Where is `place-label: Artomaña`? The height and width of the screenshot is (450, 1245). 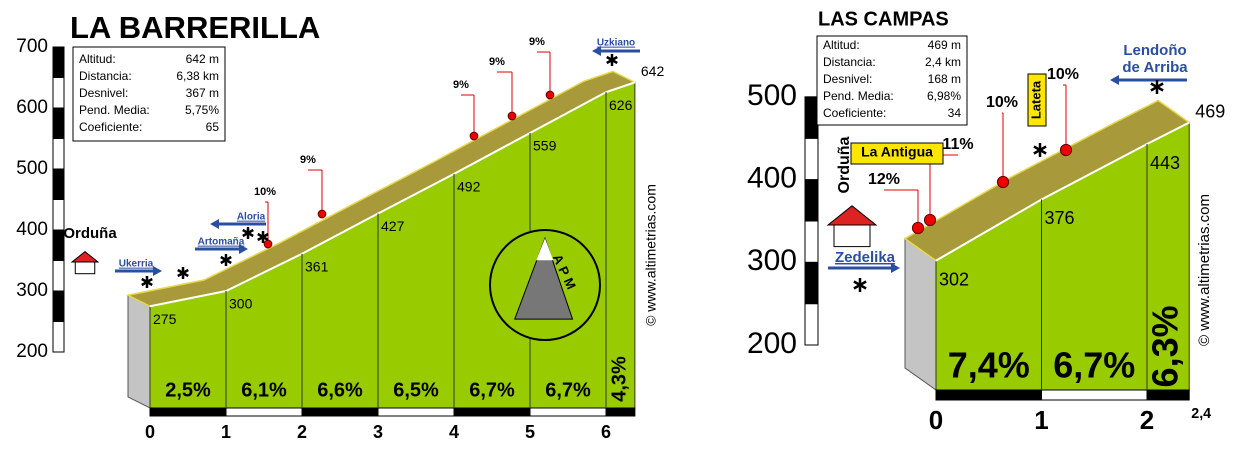
place-label: Artomaña is located at coordinates (221, 242).